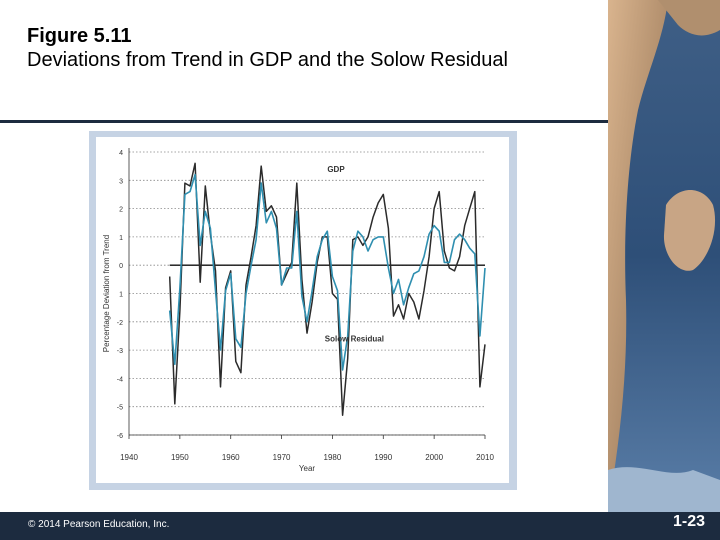 This screenshot has width=720, height=540. I want to click on y-tick-label: -5, so click(120, 408).